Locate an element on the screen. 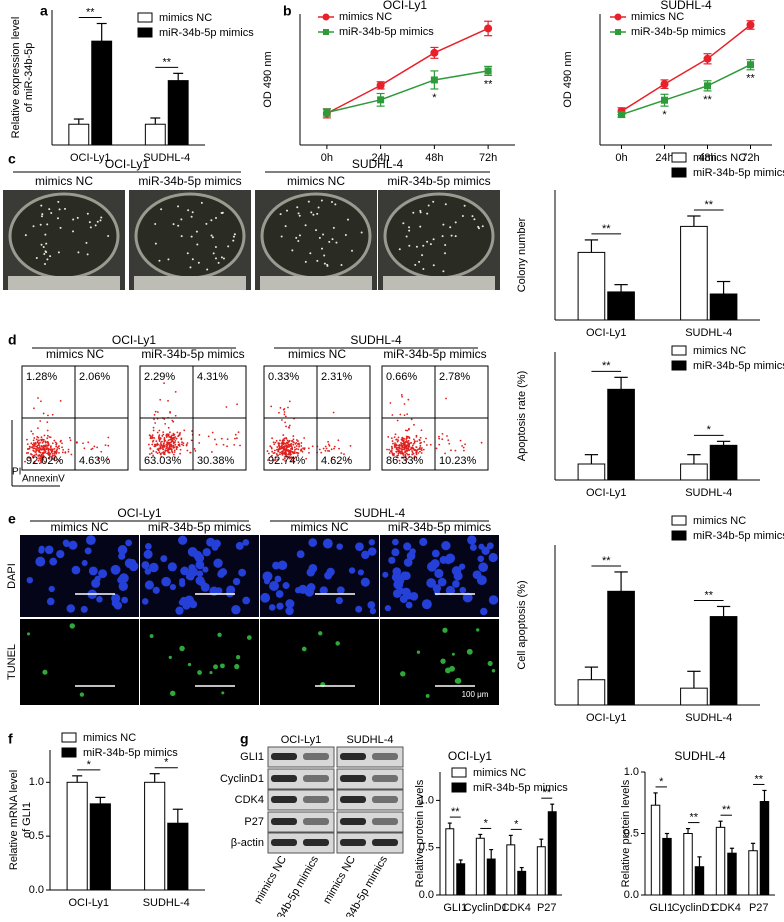  quadrant-percent: 92.02% is located at coordinates (45, 461).